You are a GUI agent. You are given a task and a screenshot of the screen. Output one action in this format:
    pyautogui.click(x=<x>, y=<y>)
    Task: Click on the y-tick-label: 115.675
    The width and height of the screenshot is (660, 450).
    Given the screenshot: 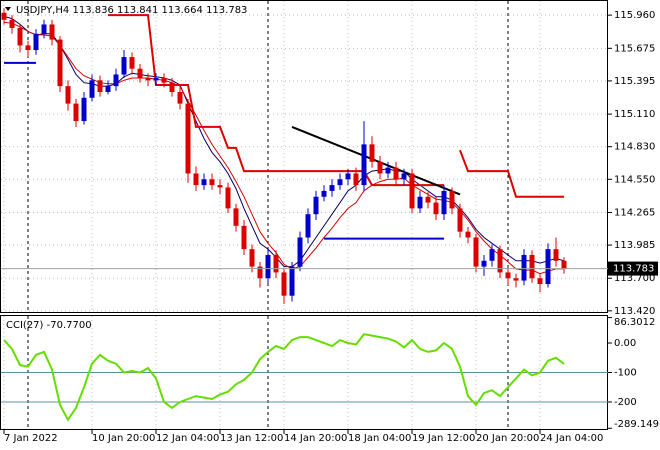 What is the action you would take?
    pyautogui.click(x=634, y=48)
    